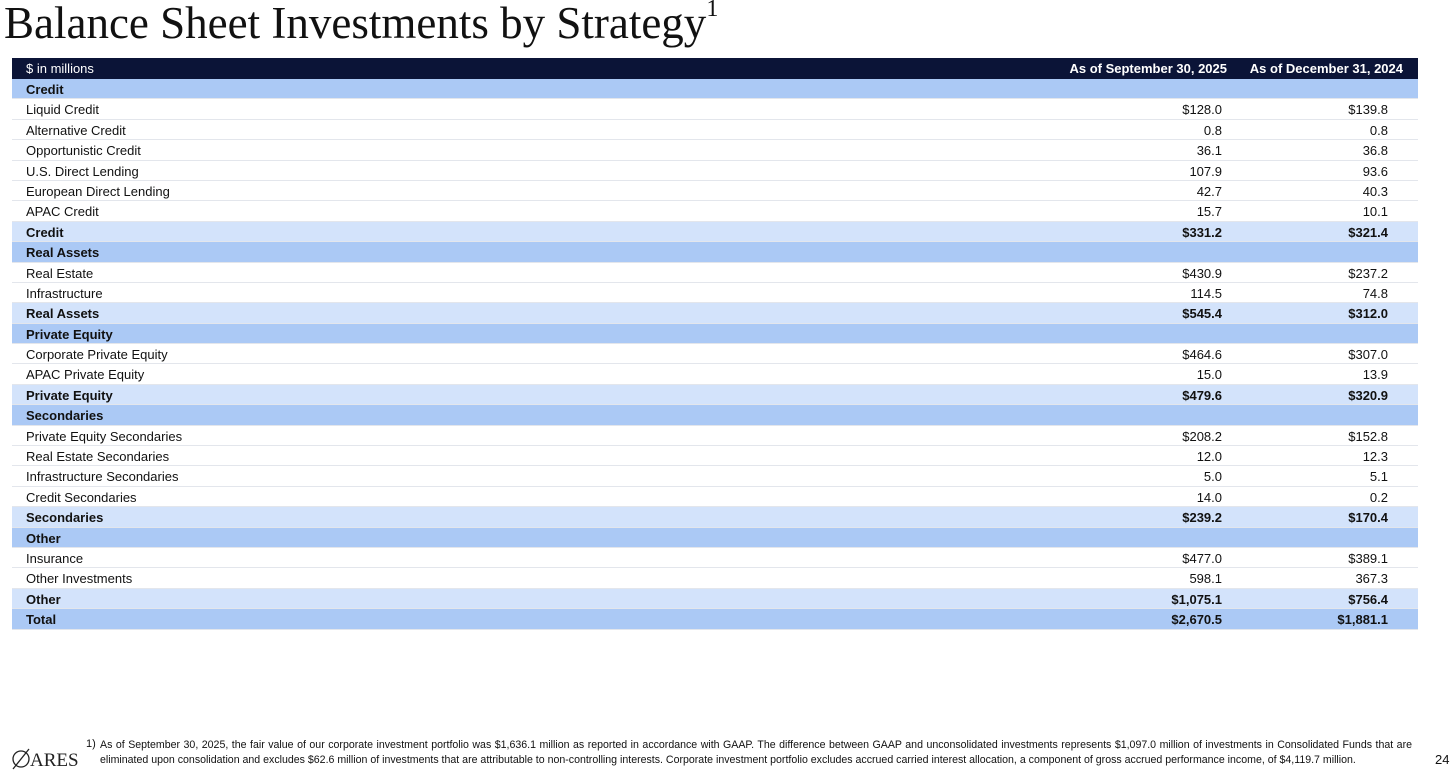 This screenshot has width=1456, height=774. I want to click on cell: 598.1, so click(1205, 579).